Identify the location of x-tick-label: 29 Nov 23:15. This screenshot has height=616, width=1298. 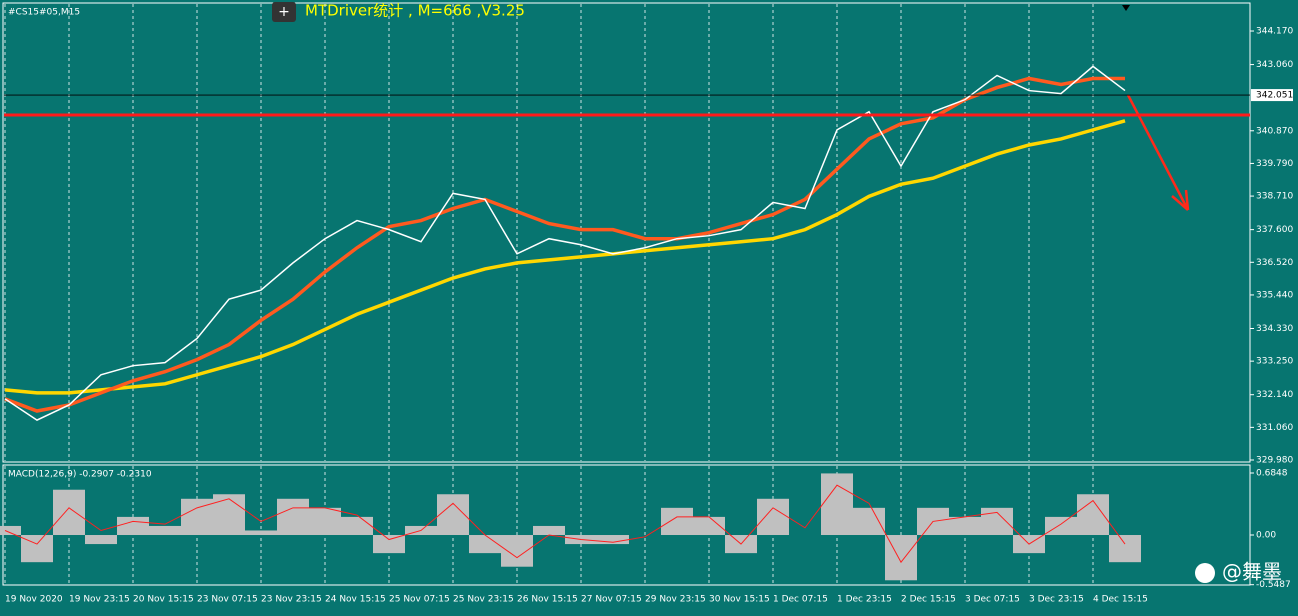
(675, 600).